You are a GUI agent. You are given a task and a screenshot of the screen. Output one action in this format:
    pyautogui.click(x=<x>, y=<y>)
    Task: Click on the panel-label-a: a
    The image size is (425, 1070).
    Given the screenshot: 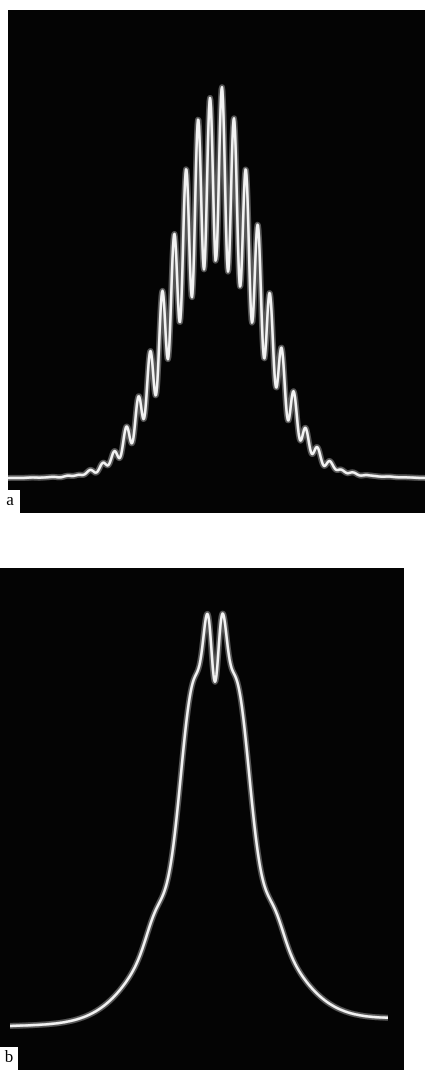 What is the action you would take?
    pyautogui.click(x=10, y=501)
    